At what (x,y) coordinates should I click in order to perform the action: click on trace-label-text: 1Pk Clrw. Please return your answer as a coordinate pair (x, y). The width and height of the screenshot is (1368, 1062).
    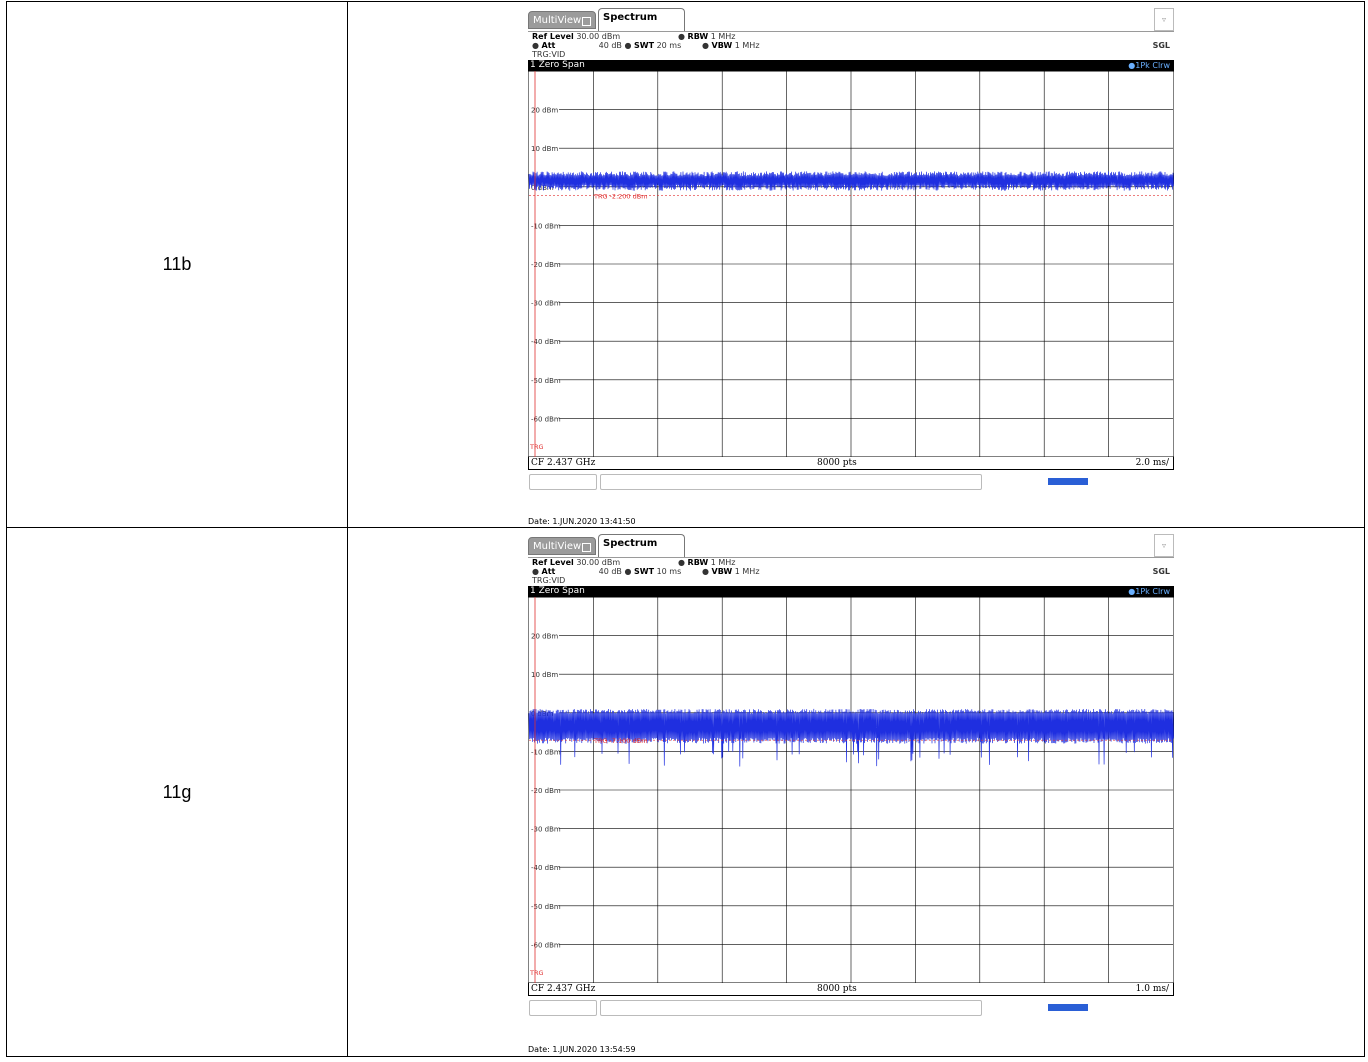
    Looking at the image, I should click on (1152, 591).